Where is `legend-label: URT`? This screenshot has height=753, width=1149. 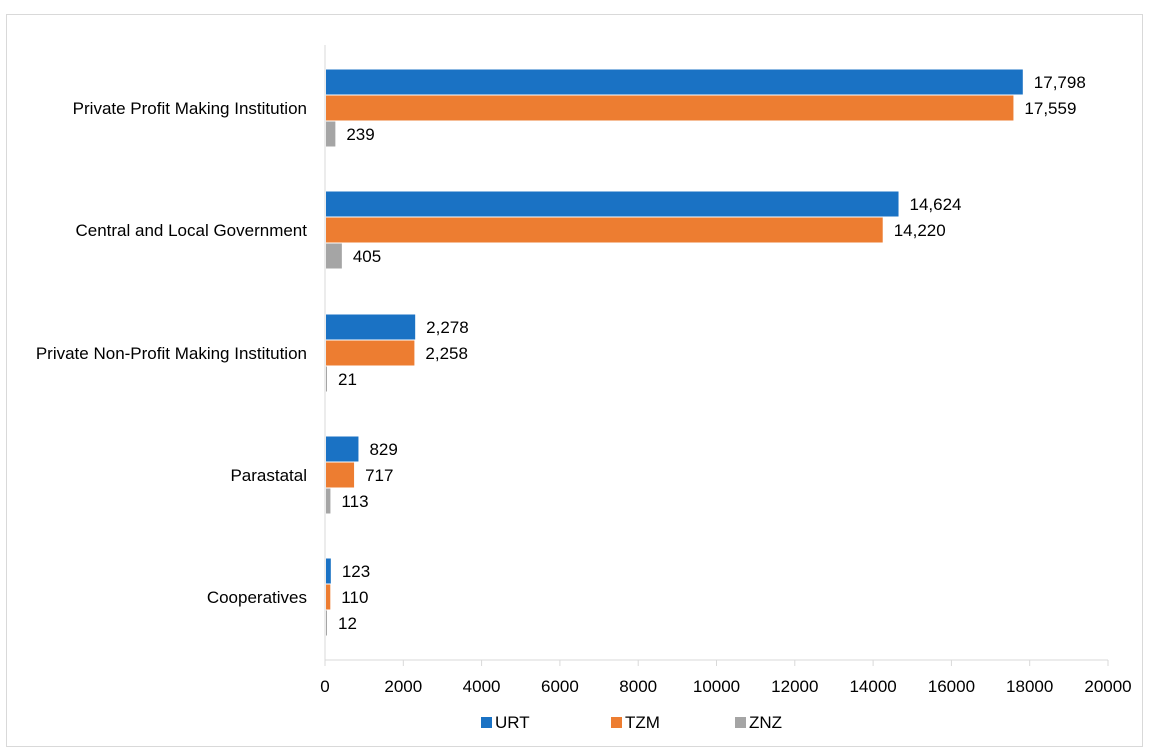 legend-label: URT is located at coordinates (512, 722).